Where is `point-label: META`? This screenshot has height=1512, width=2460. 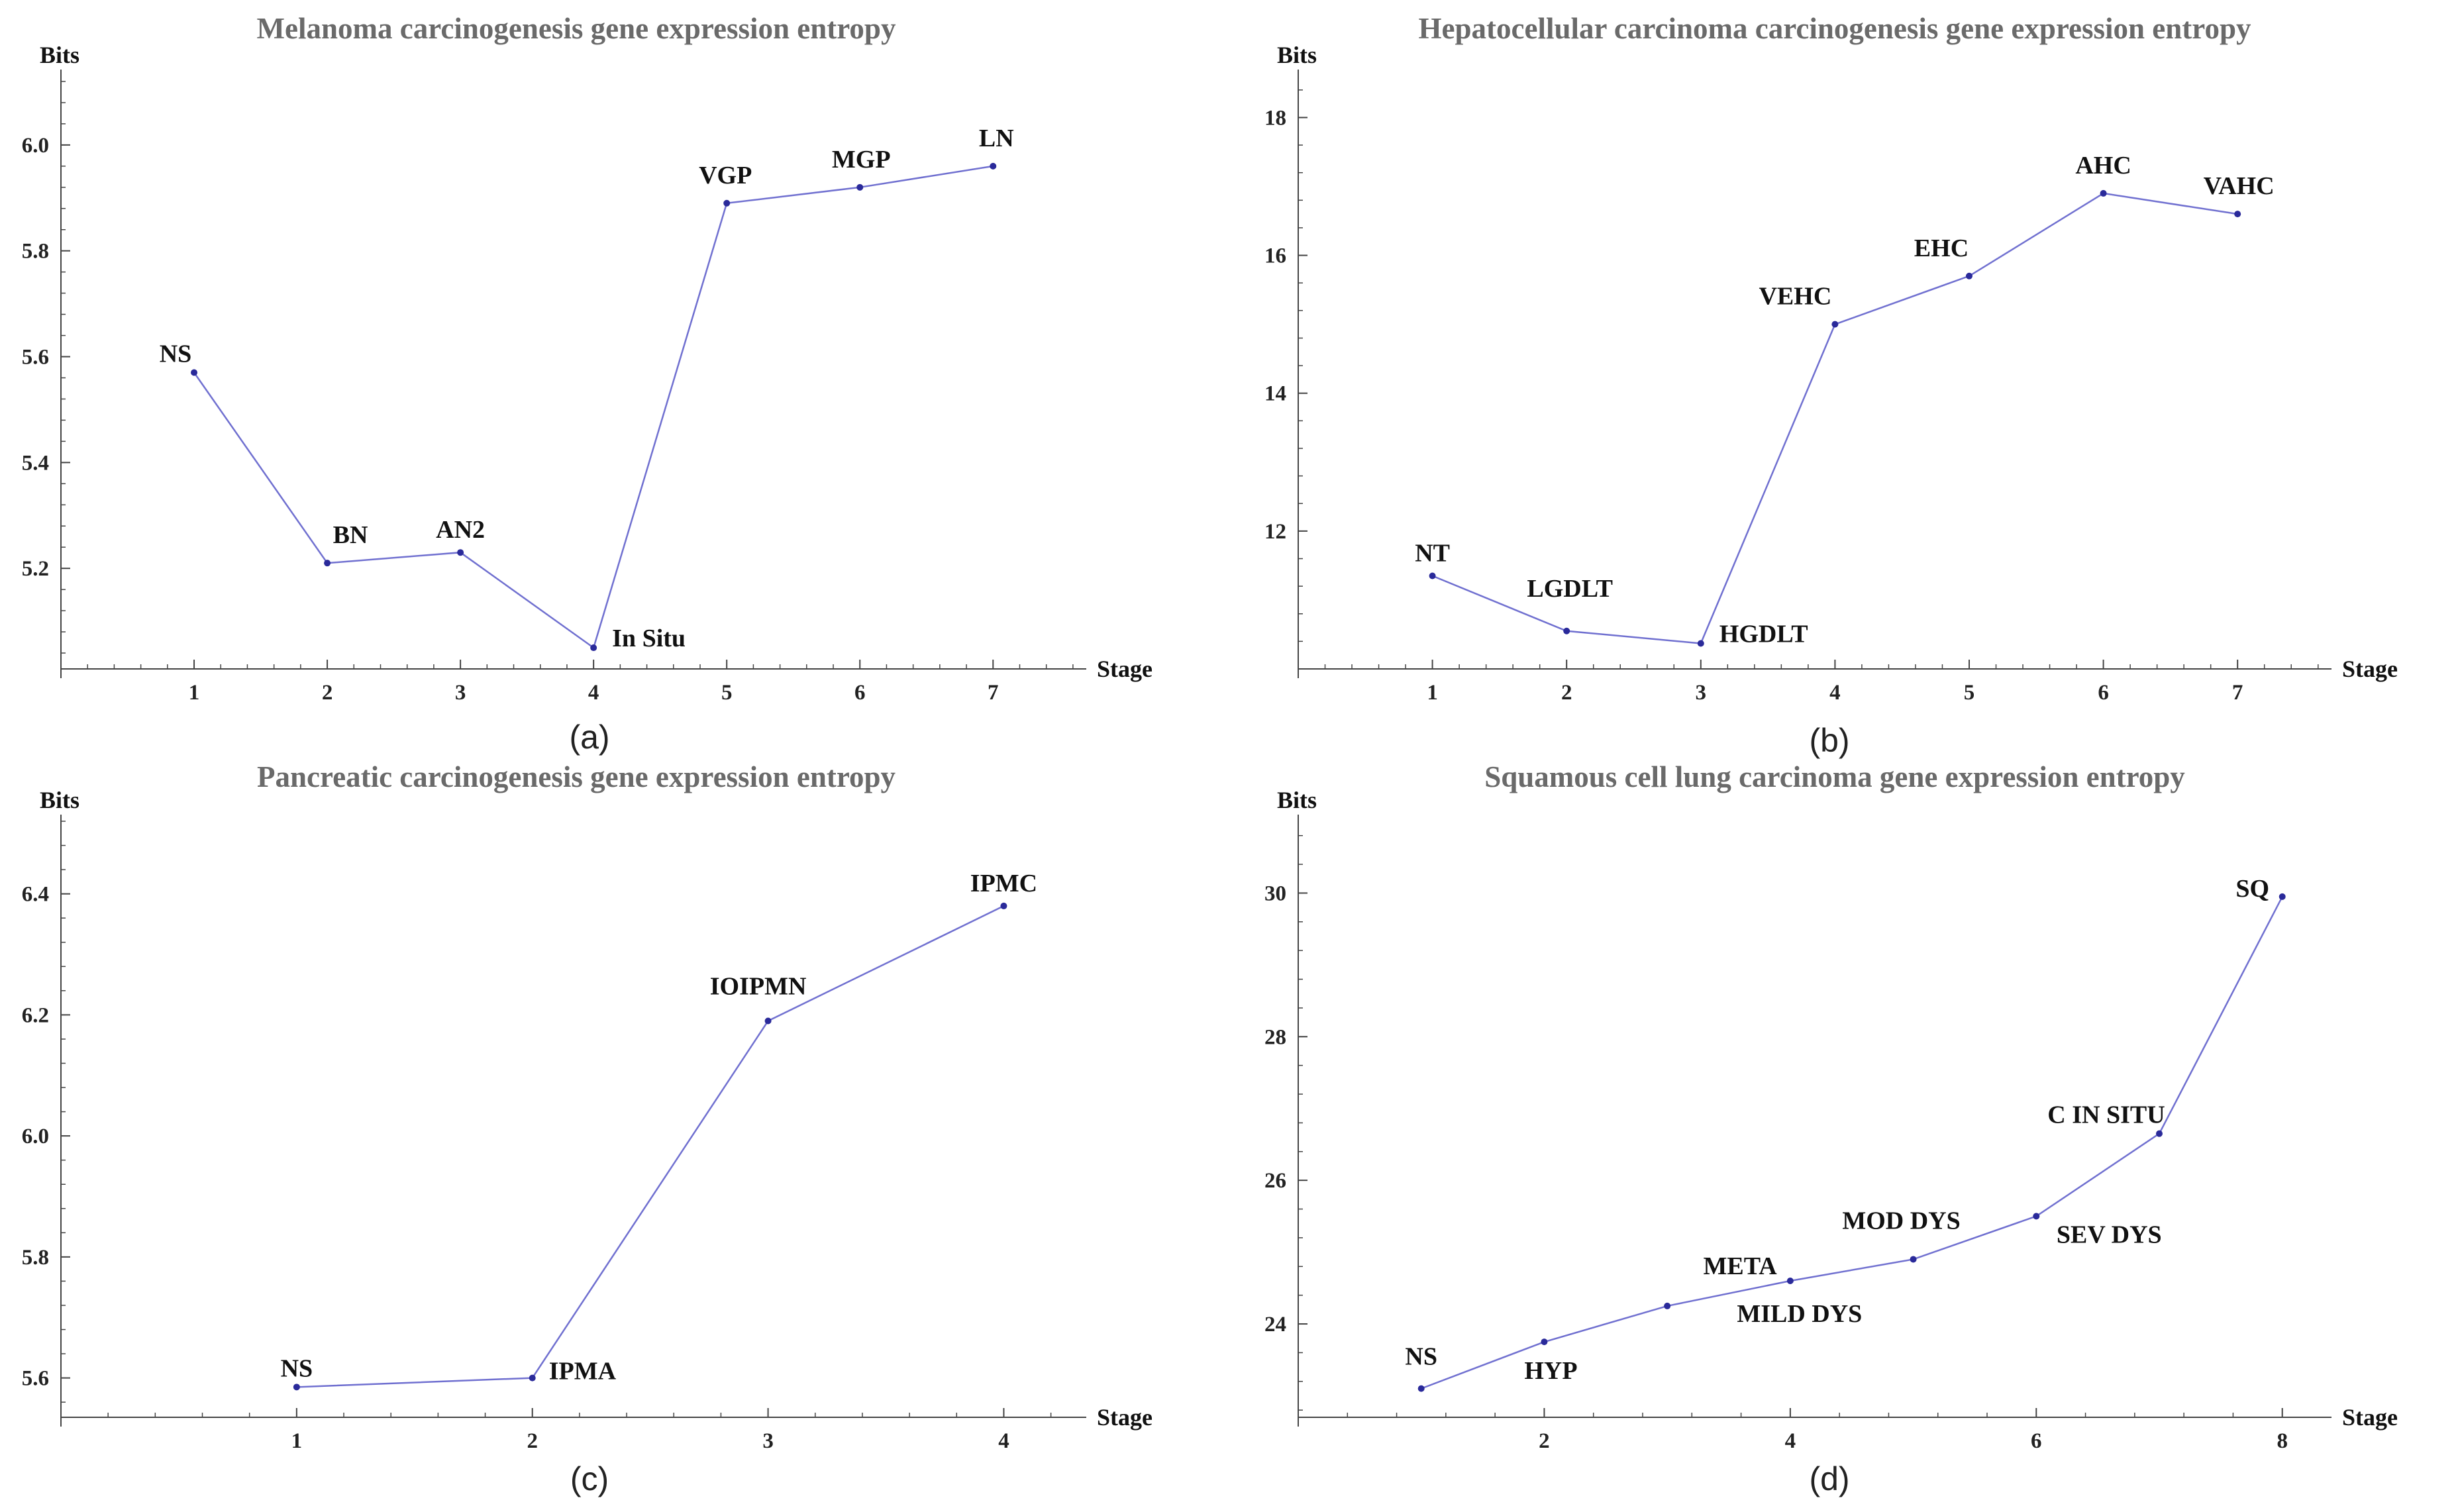
point-label: META is located at coordinates (1741, 1266).